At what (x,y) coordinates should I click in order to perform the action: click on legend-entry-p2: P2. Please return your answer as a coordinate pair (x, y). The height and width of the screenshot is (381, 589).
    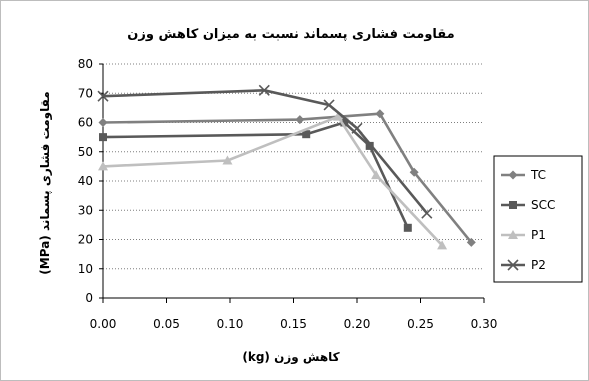
    Looking at the image, I should click on (523, 265).